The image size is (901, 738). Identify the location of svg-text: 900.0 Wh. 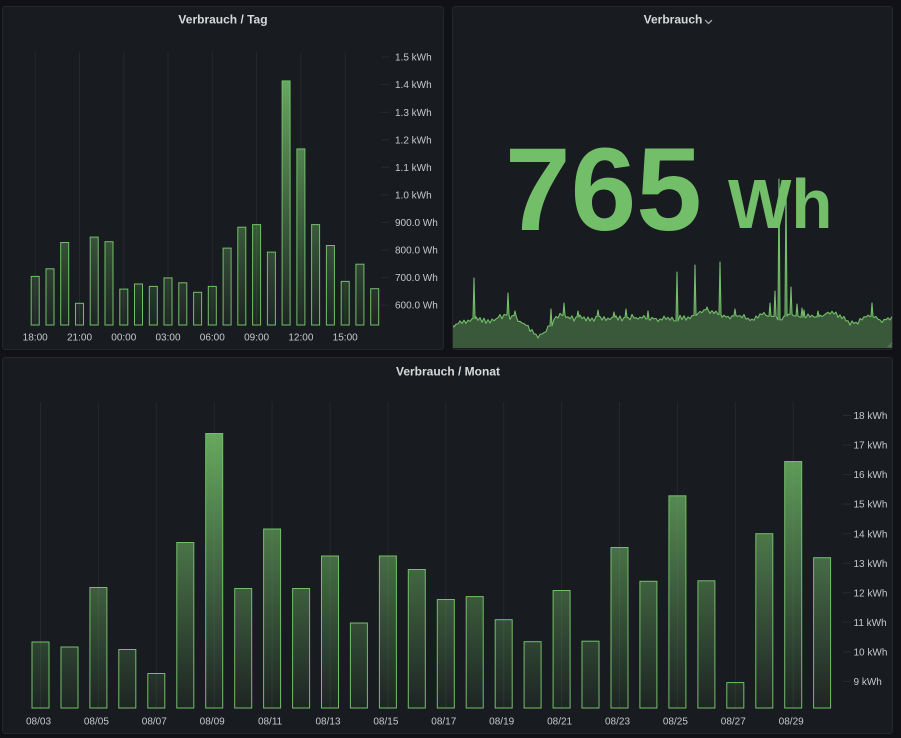
(416, 223).